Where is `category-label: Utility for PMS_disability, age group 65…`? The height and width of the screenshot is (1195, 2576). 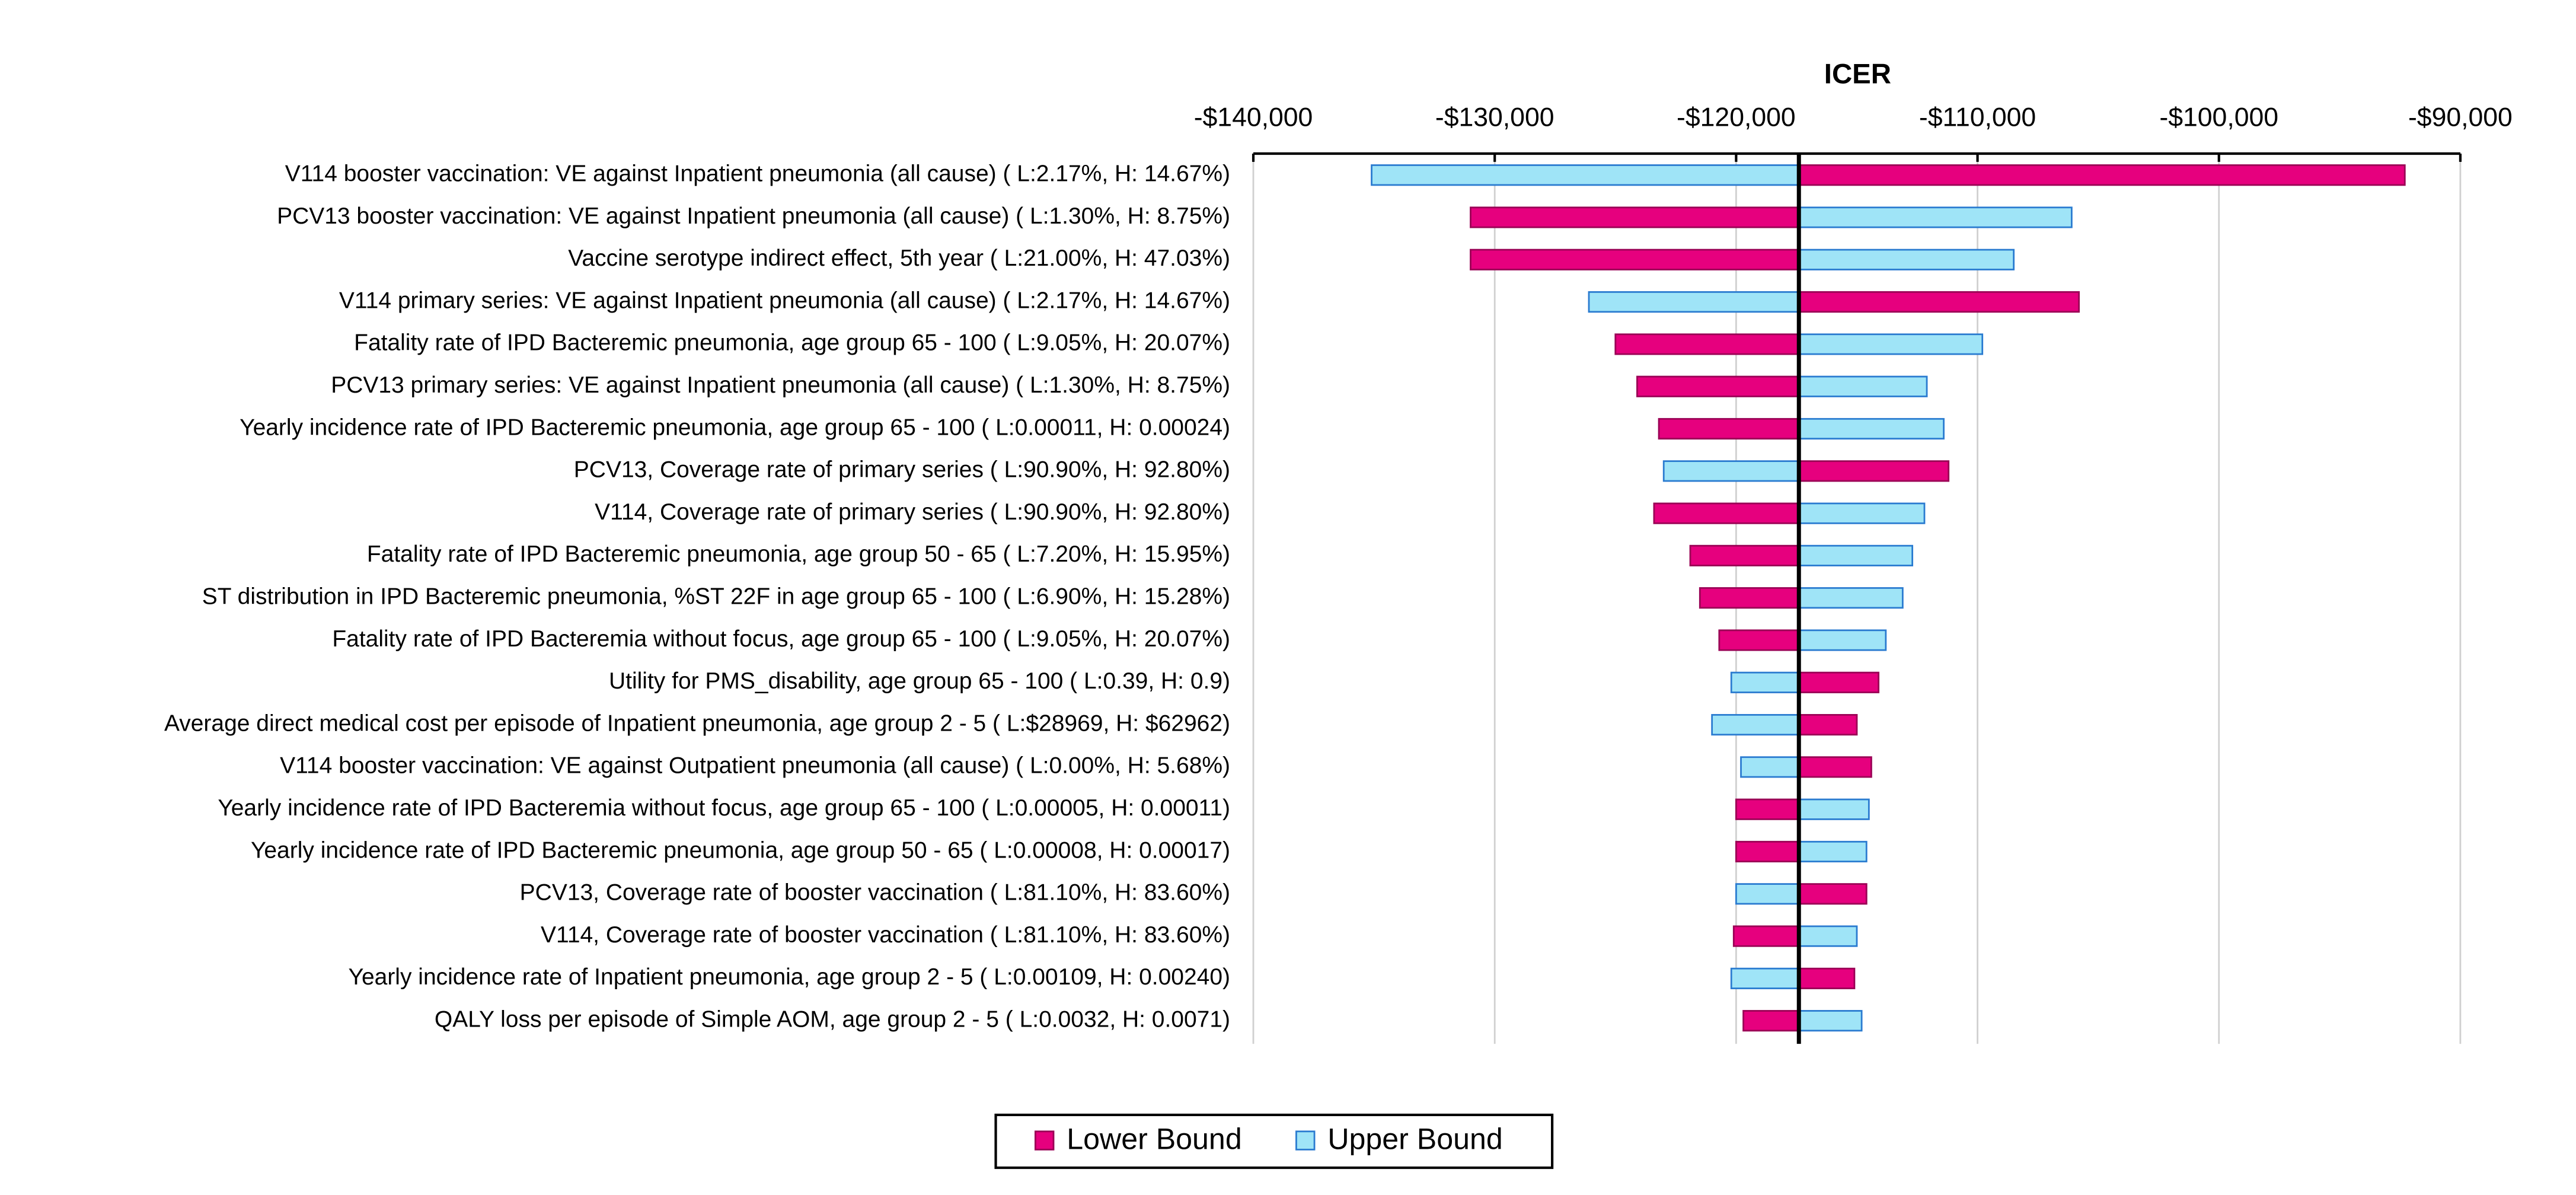 category-label: Utility for PMS_disability, age group 65… is located at coordinates (919, 681).